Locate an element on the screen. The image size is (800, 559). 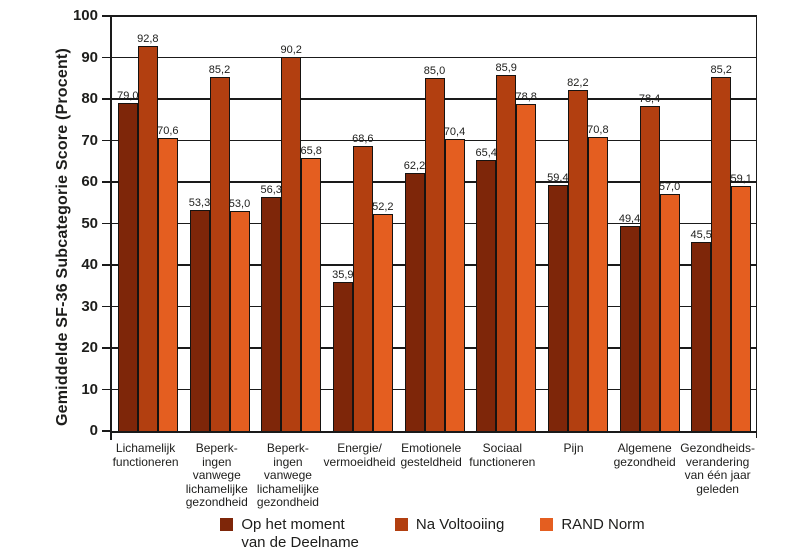
bar: 53,3 is located at coordinates (199, 314).